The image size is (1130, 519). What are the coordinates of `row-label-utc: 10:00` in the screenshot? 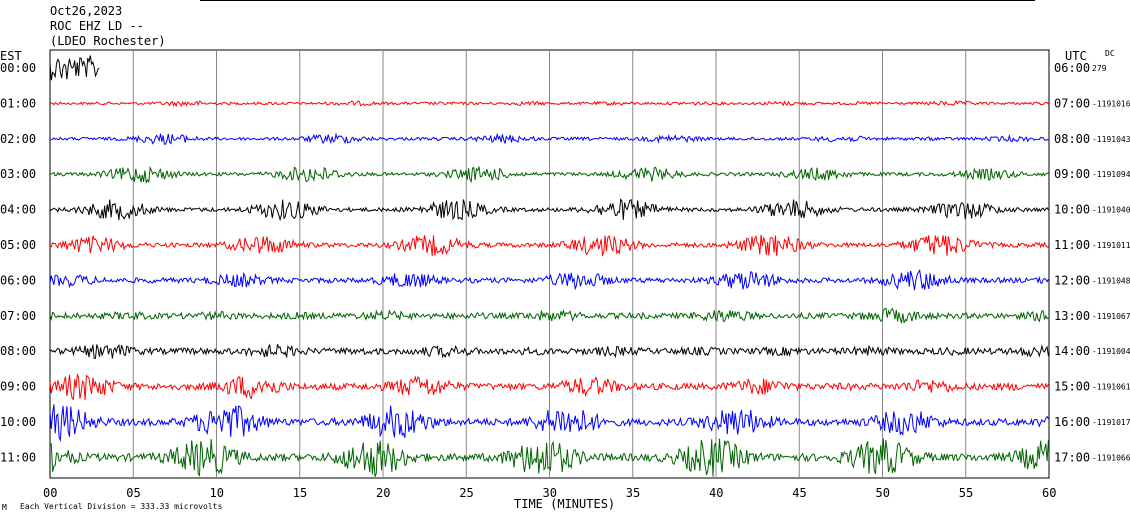 It's located at (1072, 210).